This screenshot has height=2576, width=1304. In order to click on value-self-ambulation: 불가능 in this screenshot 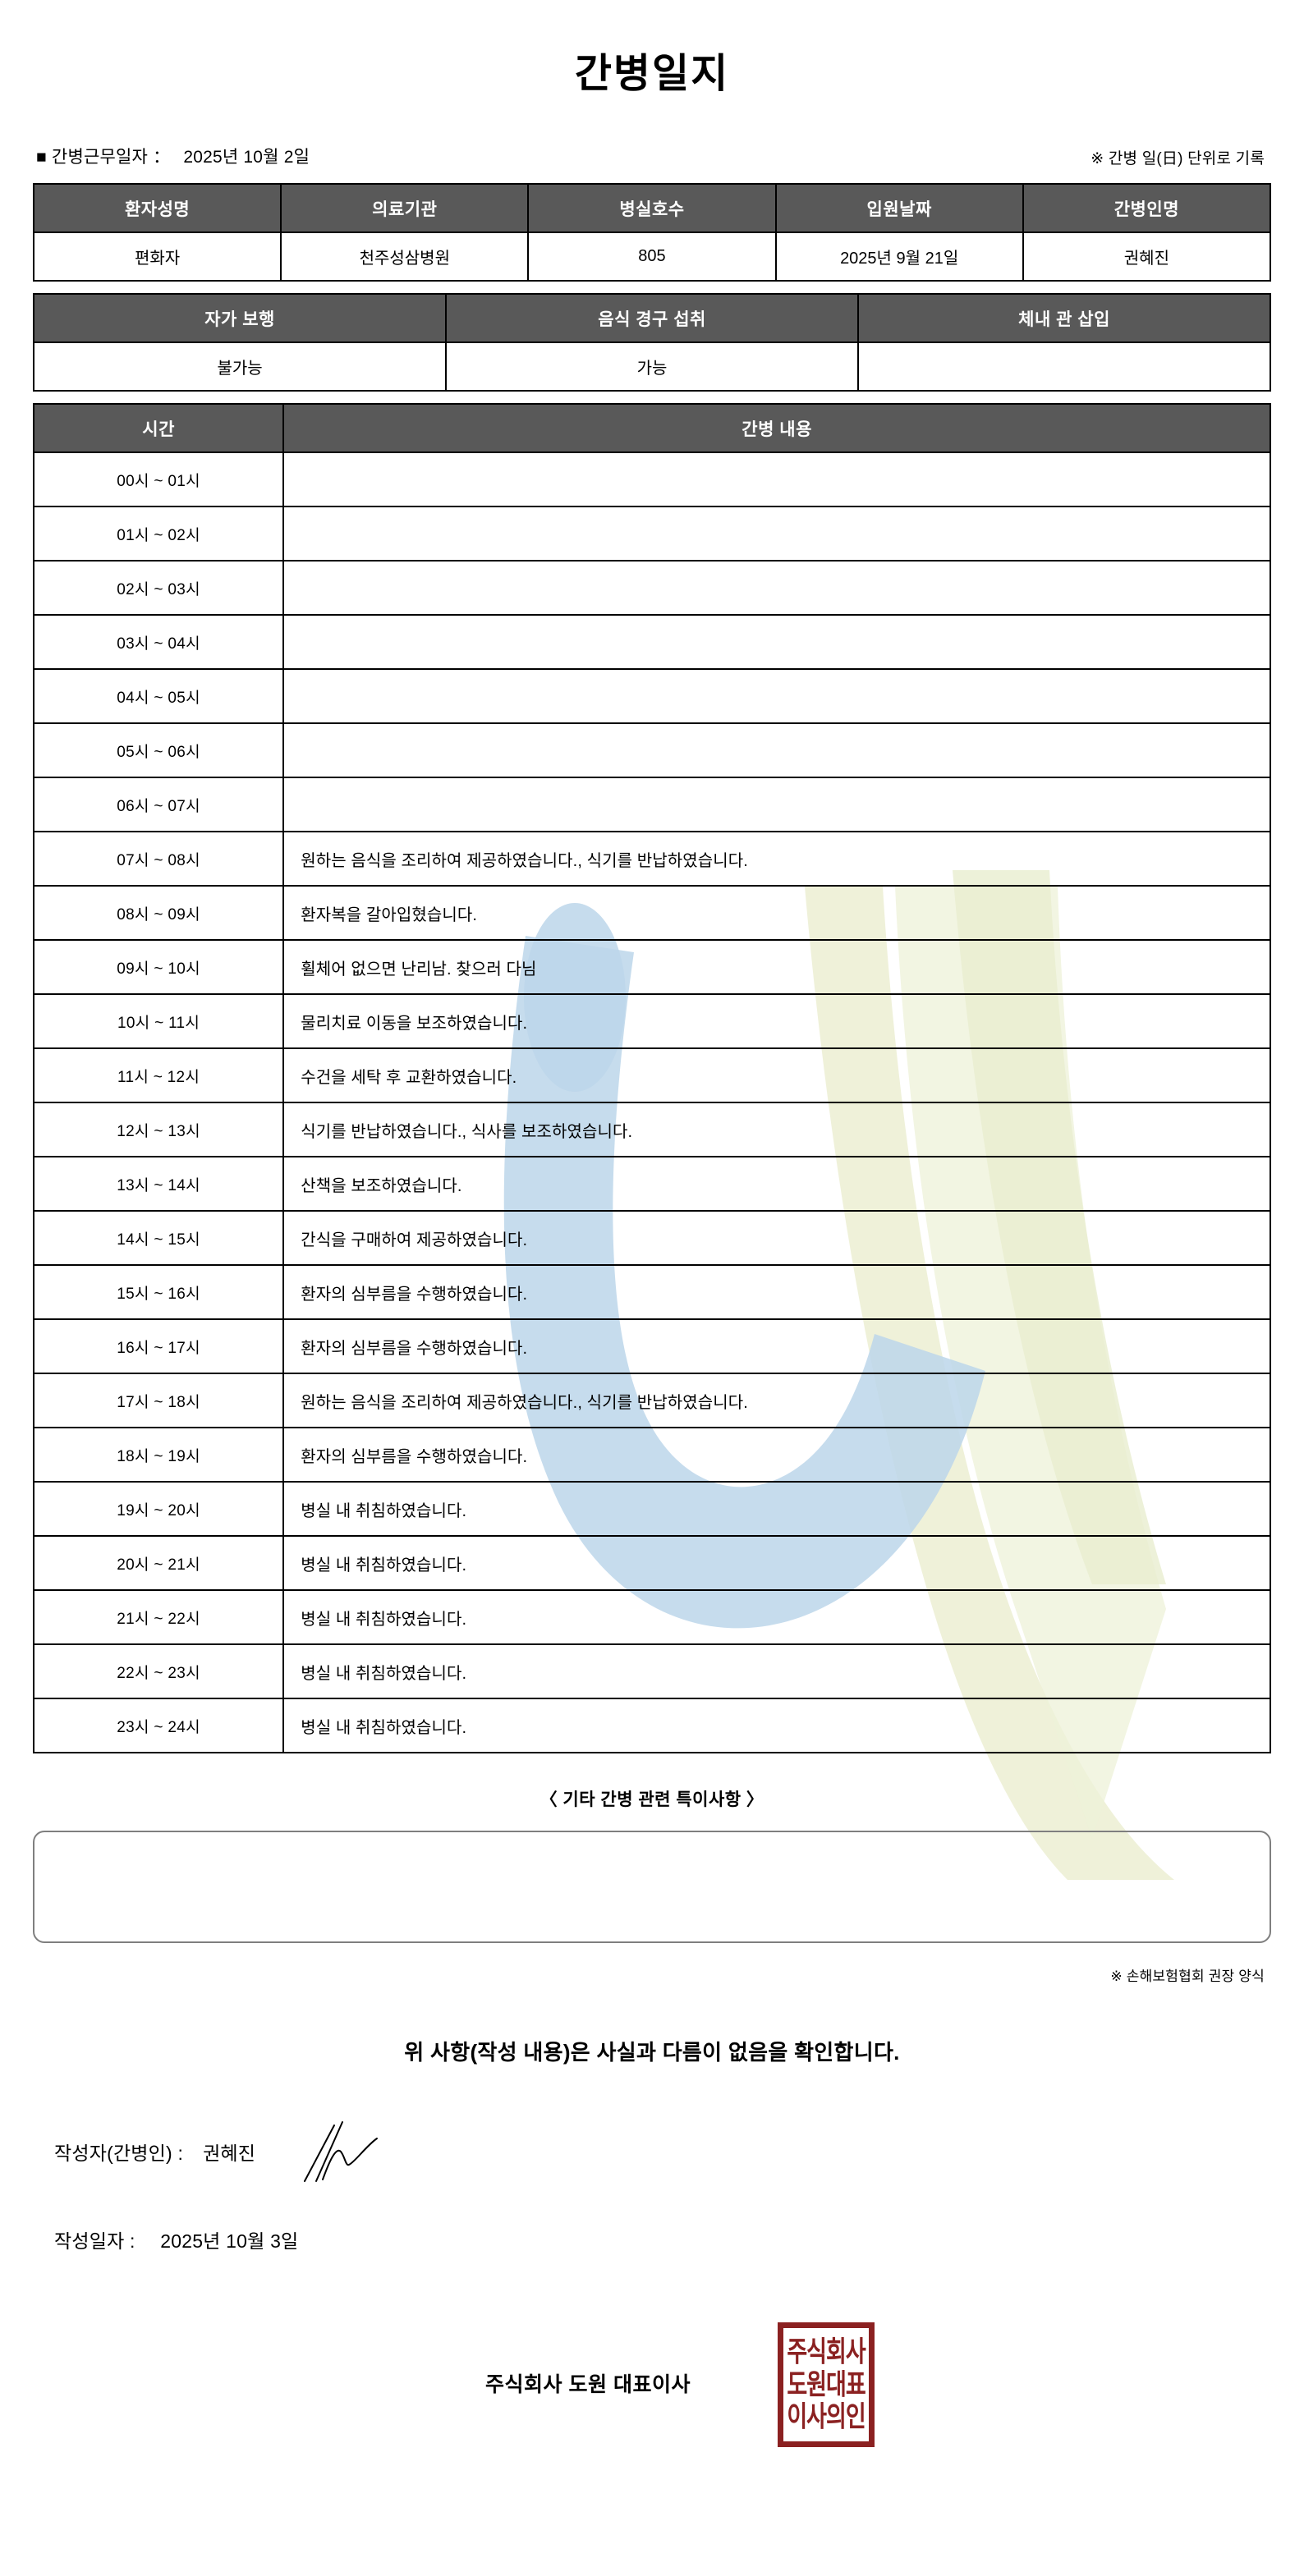, I will do `click(240, 366)`.